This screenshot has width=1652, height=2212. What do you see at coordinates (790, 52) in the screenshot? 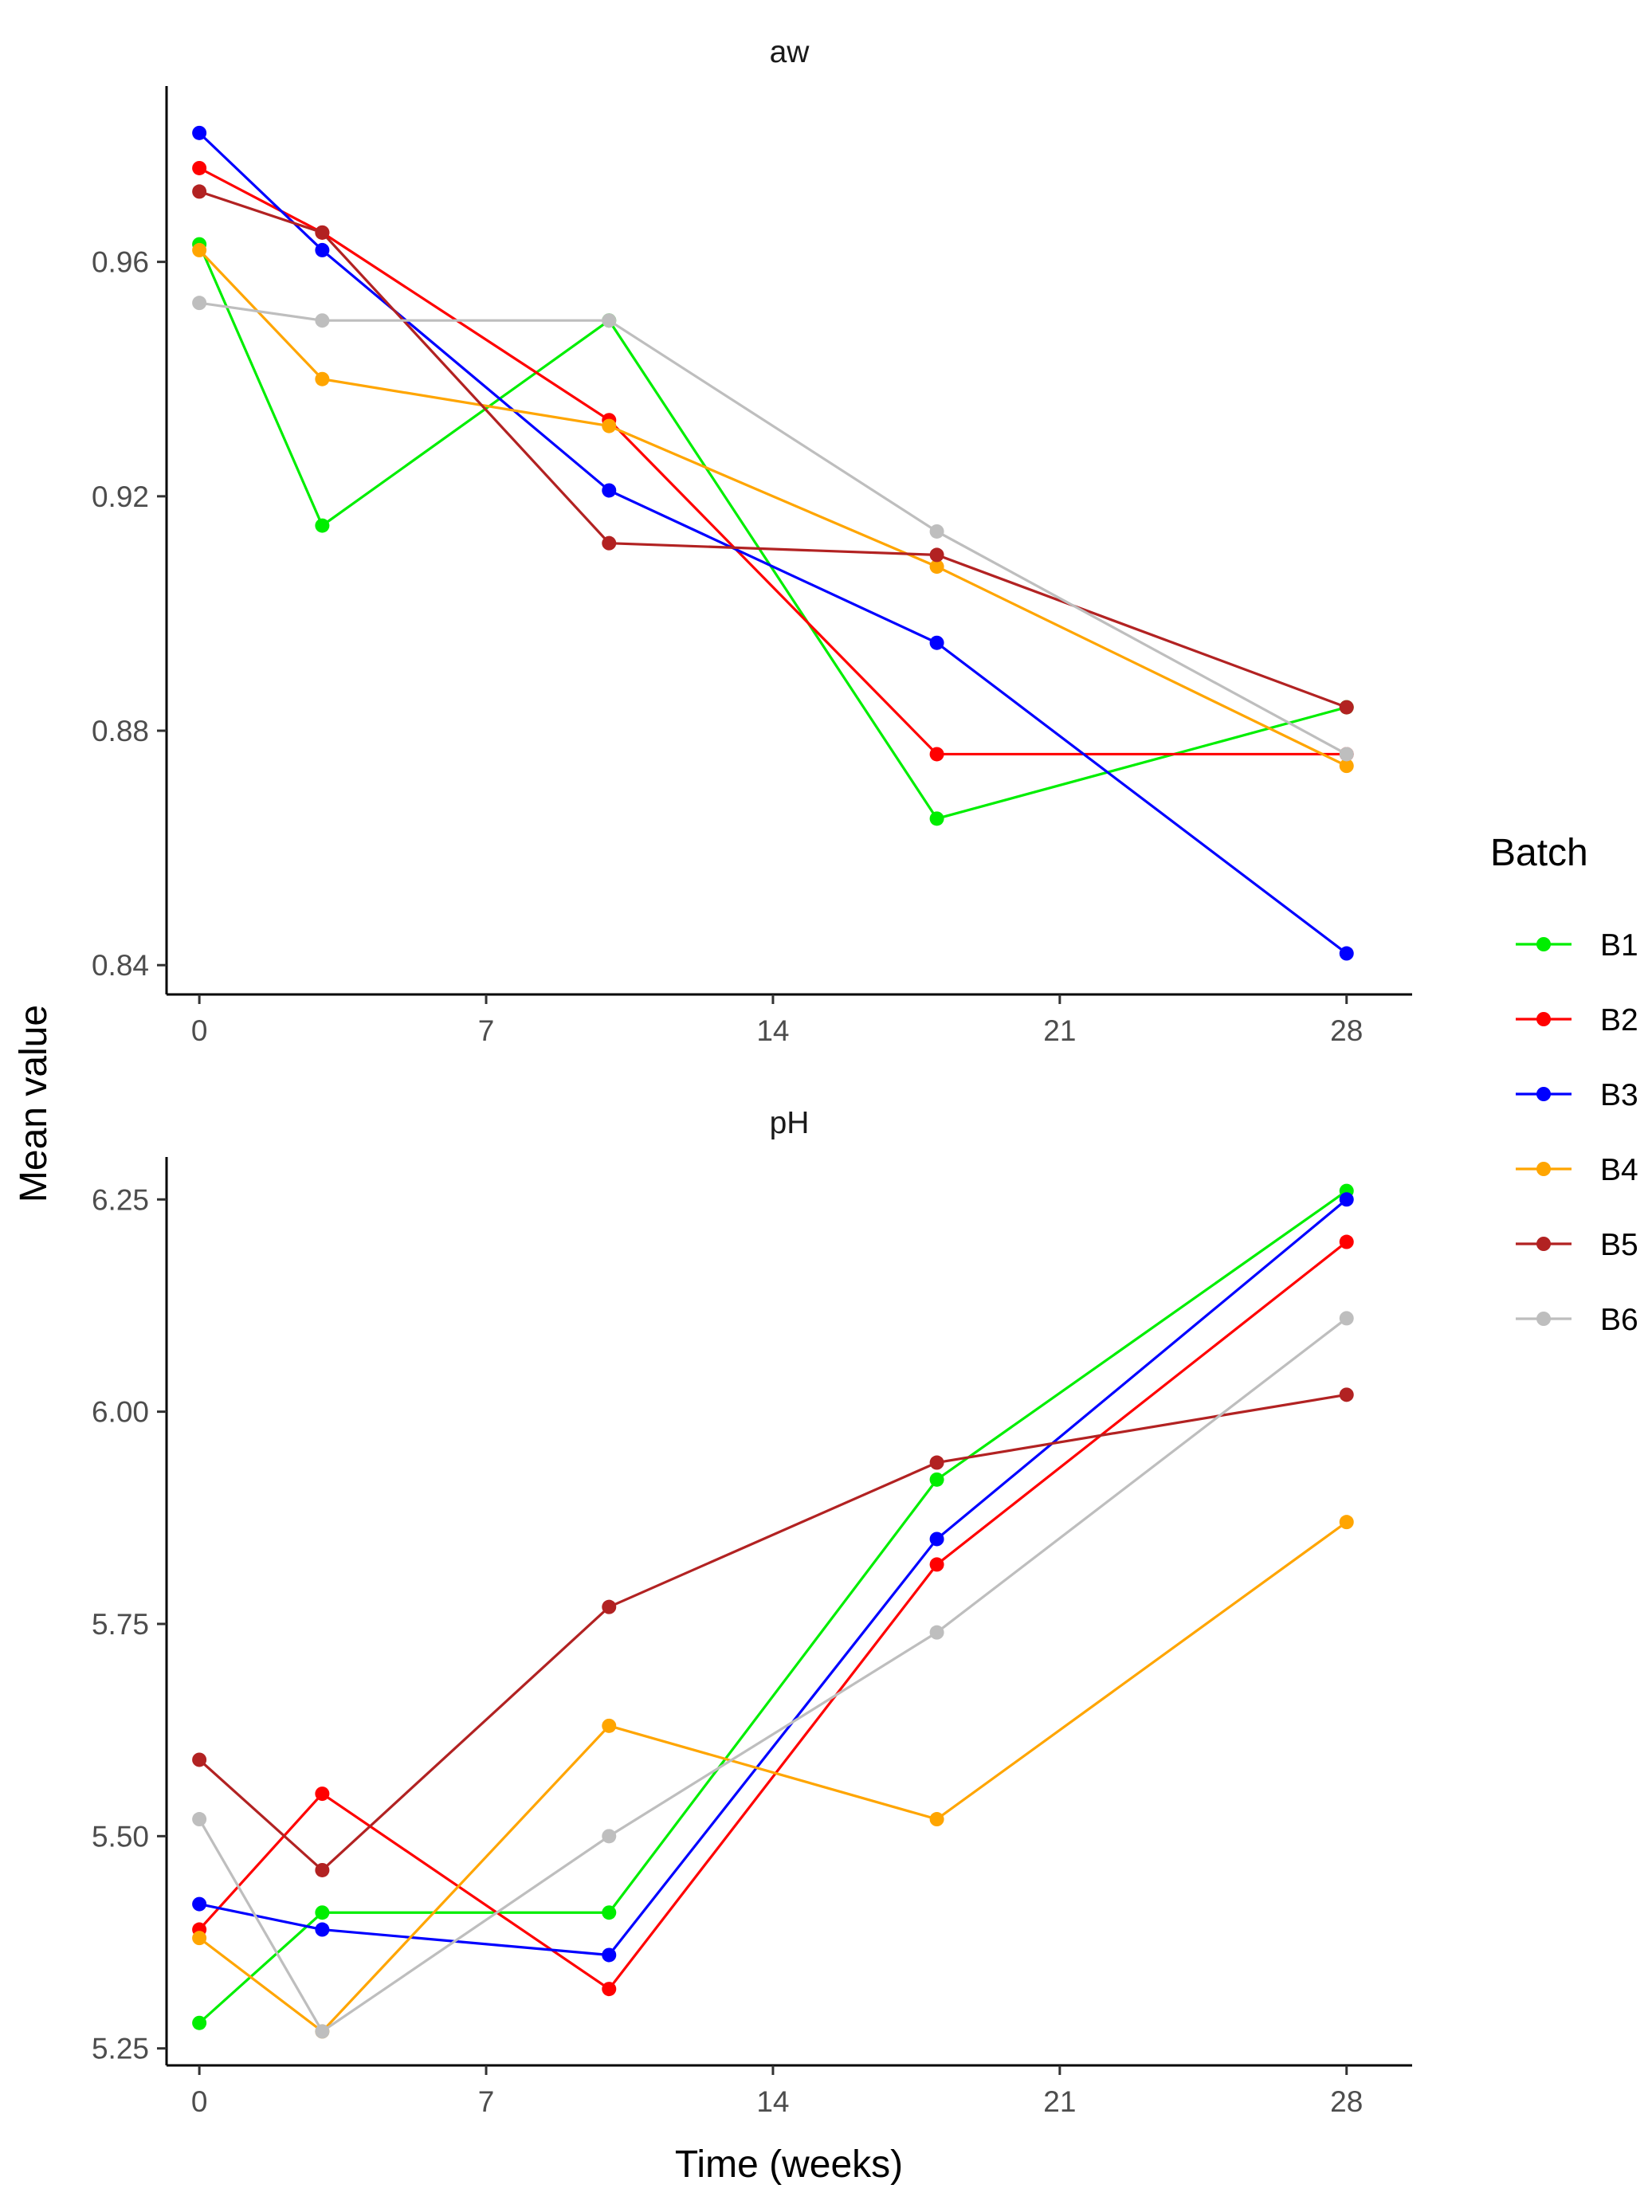
I see `panel-aw-title: aw` at bounding box center [790, 52].